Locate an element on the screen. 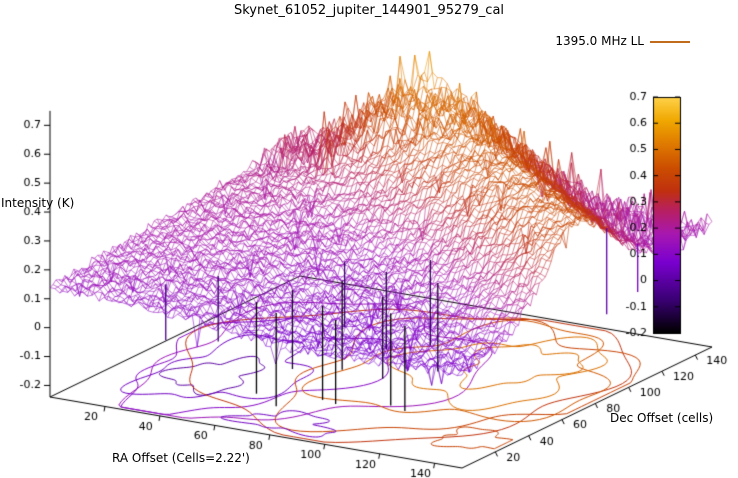 The width and height of the screenshot is (738, 478). plot-title: Skynet_61052_jupiter_144901_95279_cal is located at coordinates (369, 10).